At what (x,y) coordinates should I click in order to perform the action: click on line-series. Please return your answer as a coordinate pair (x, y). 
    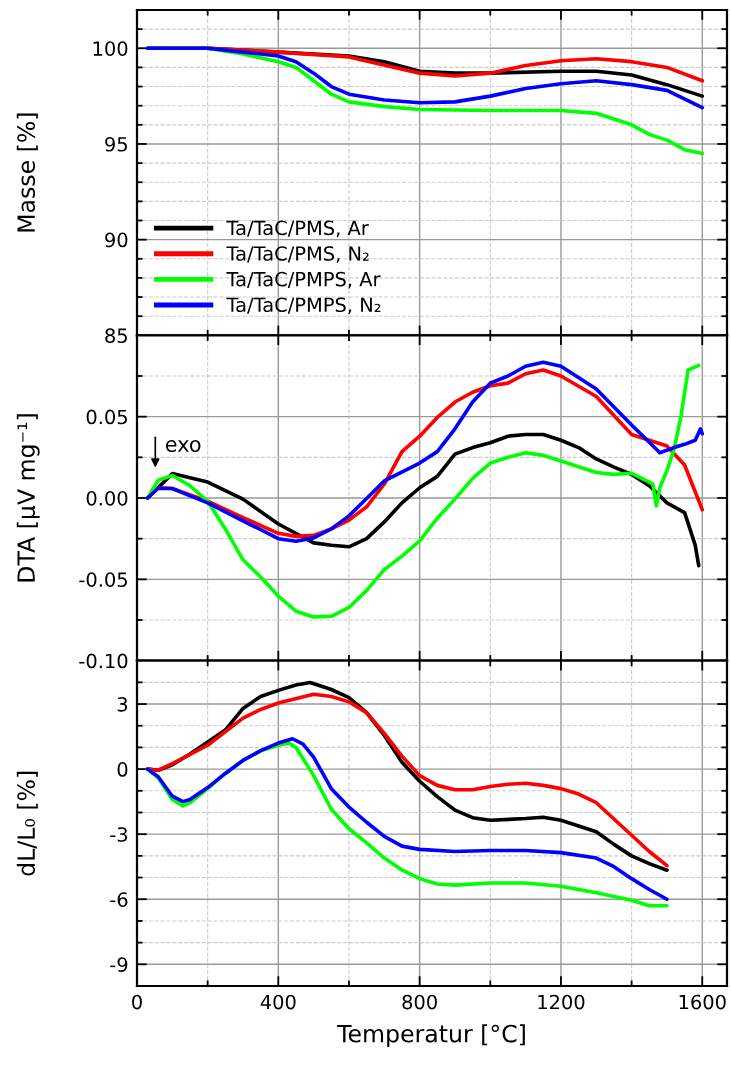
    Looking at the image, I should click on (425, 78).